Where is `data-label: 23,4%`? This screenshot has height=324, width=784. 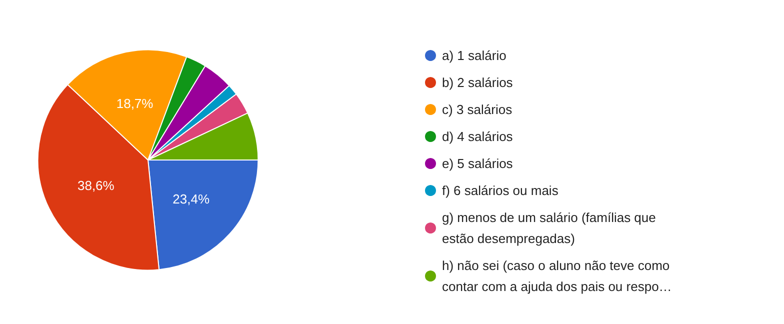
data-label: 23,4% is located at coordinates (191, 198).